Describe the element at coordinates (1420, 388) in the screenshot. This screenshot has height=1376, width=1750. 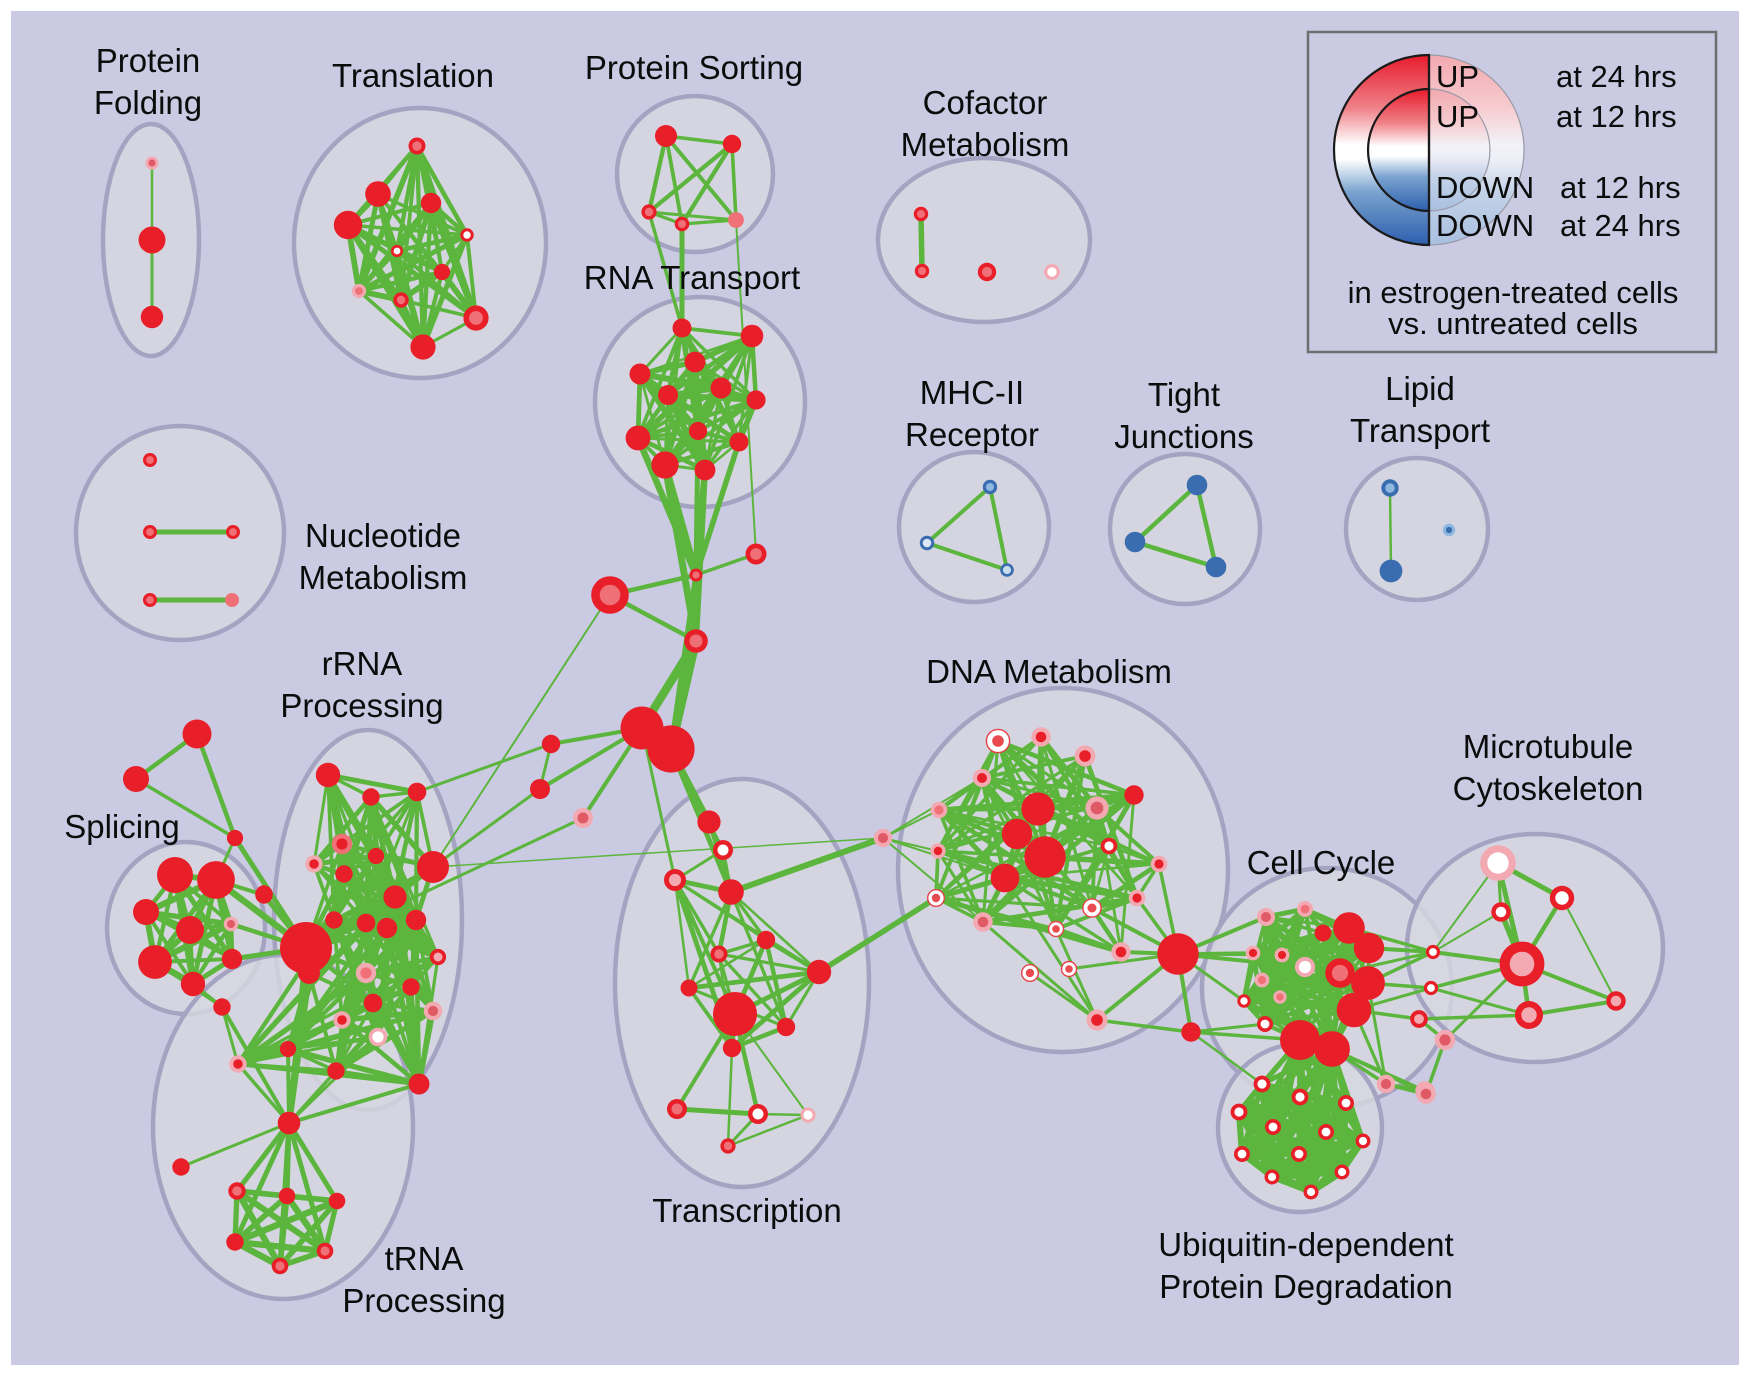
I see `svg-text: Lipid` at that location.